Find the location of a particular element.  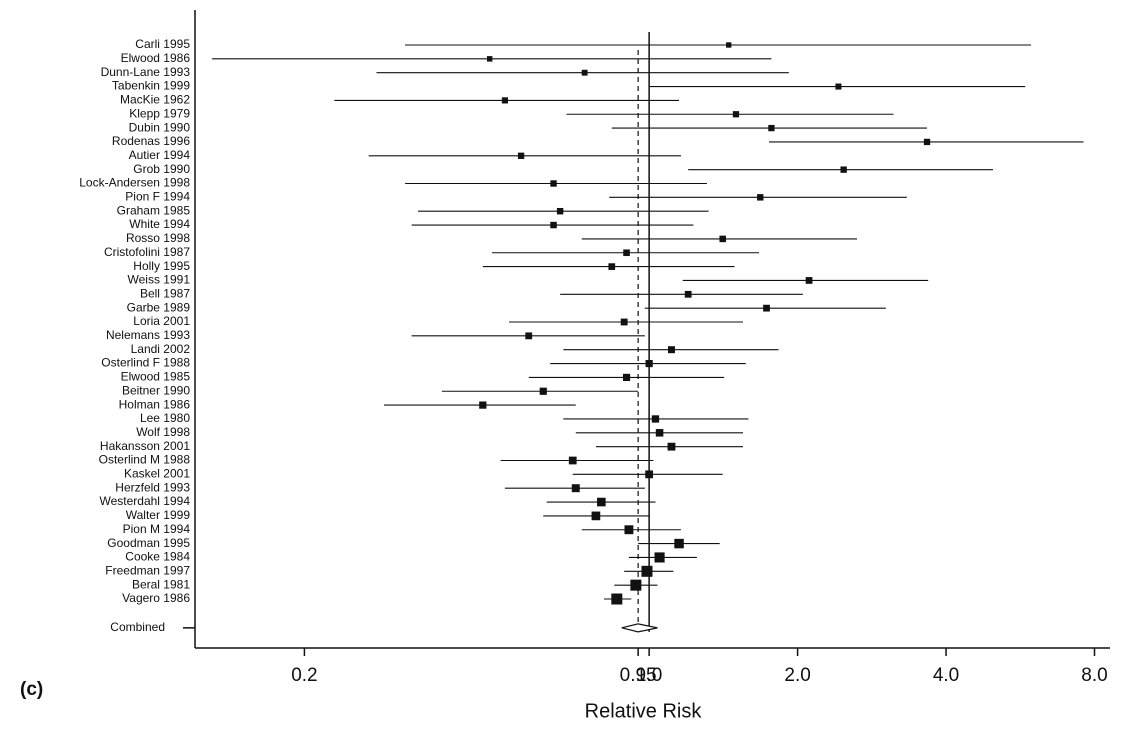

study-label: Walter 1999 is located at coordinates (158, 515).